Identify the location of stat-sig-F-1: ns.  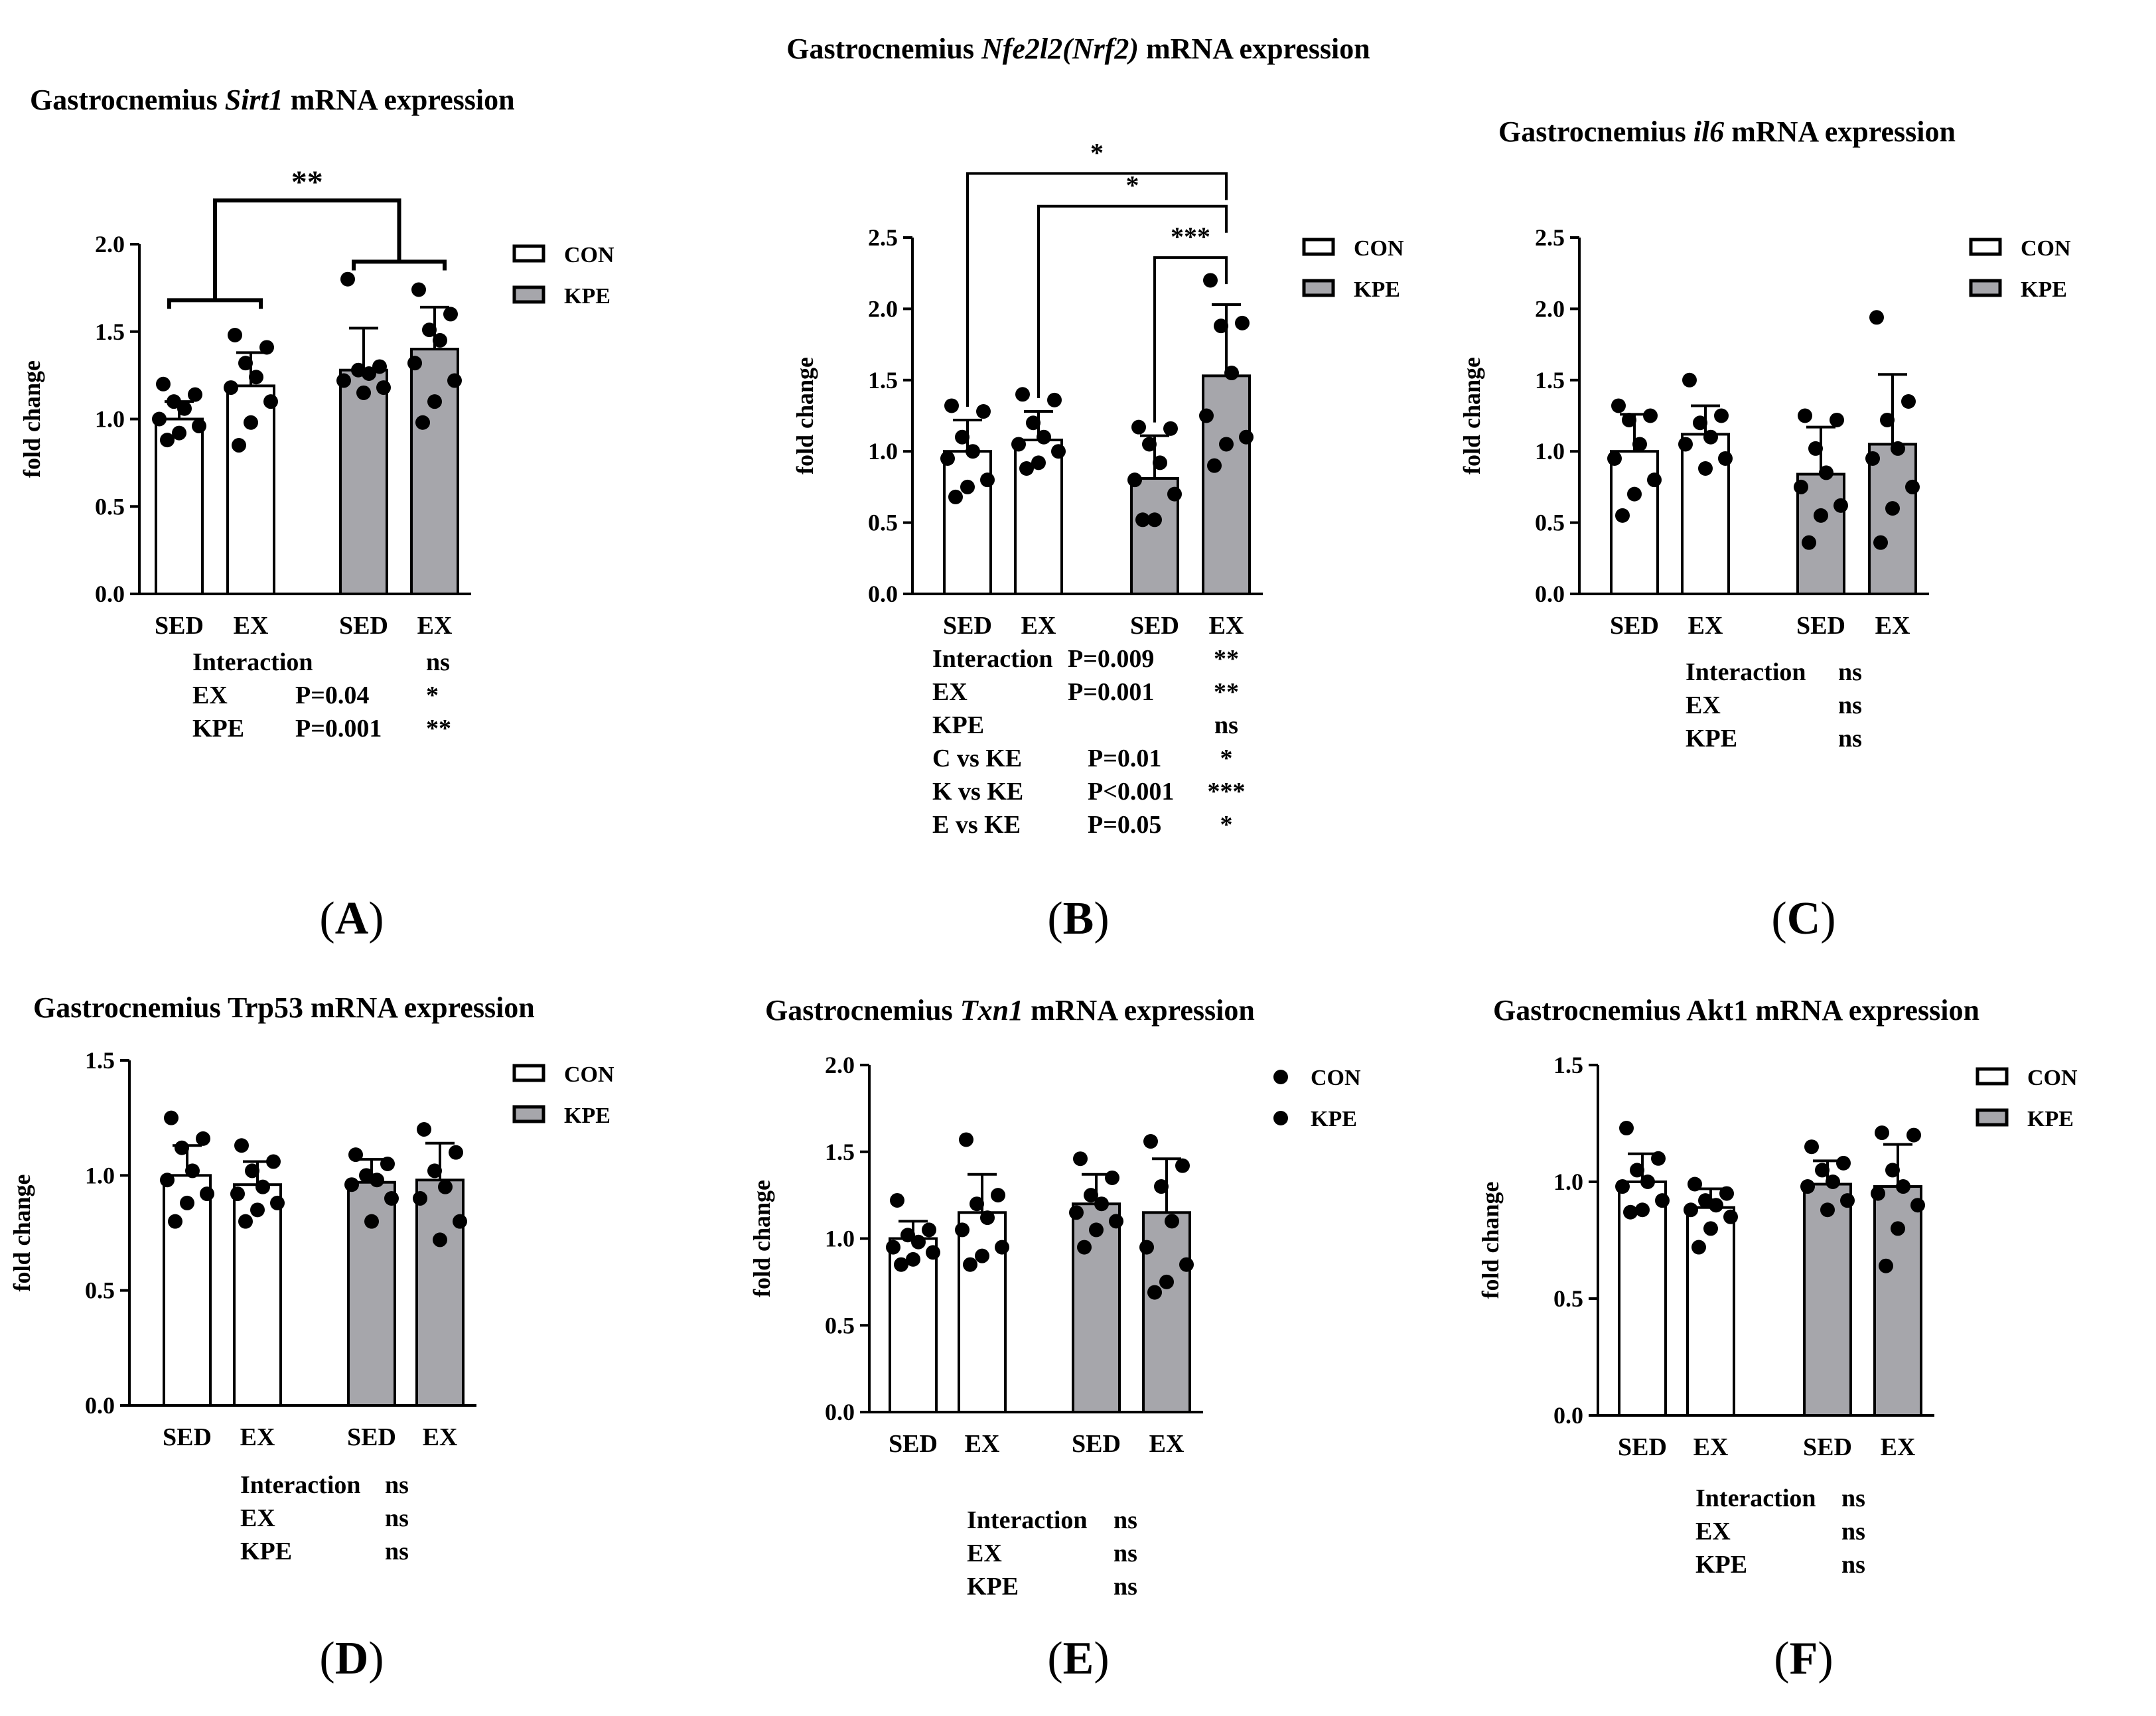
(1853, 1498).